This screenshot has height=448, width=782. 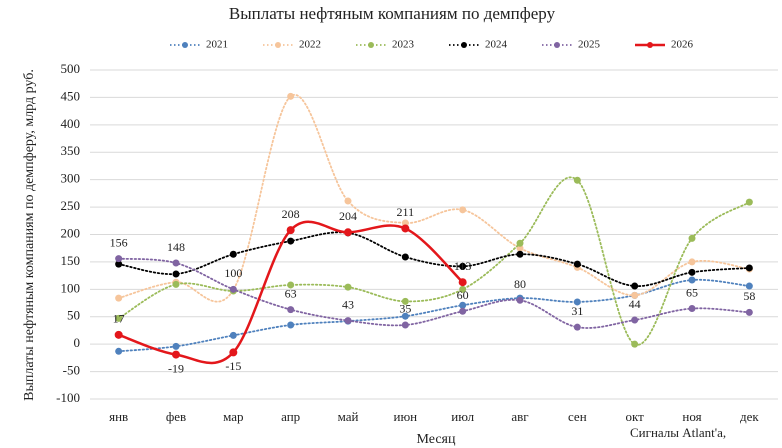 What do you see at coordinates (77, 342) in the screenshot?
I see `y-tick-label: 0` at bounding box center [77, 342].